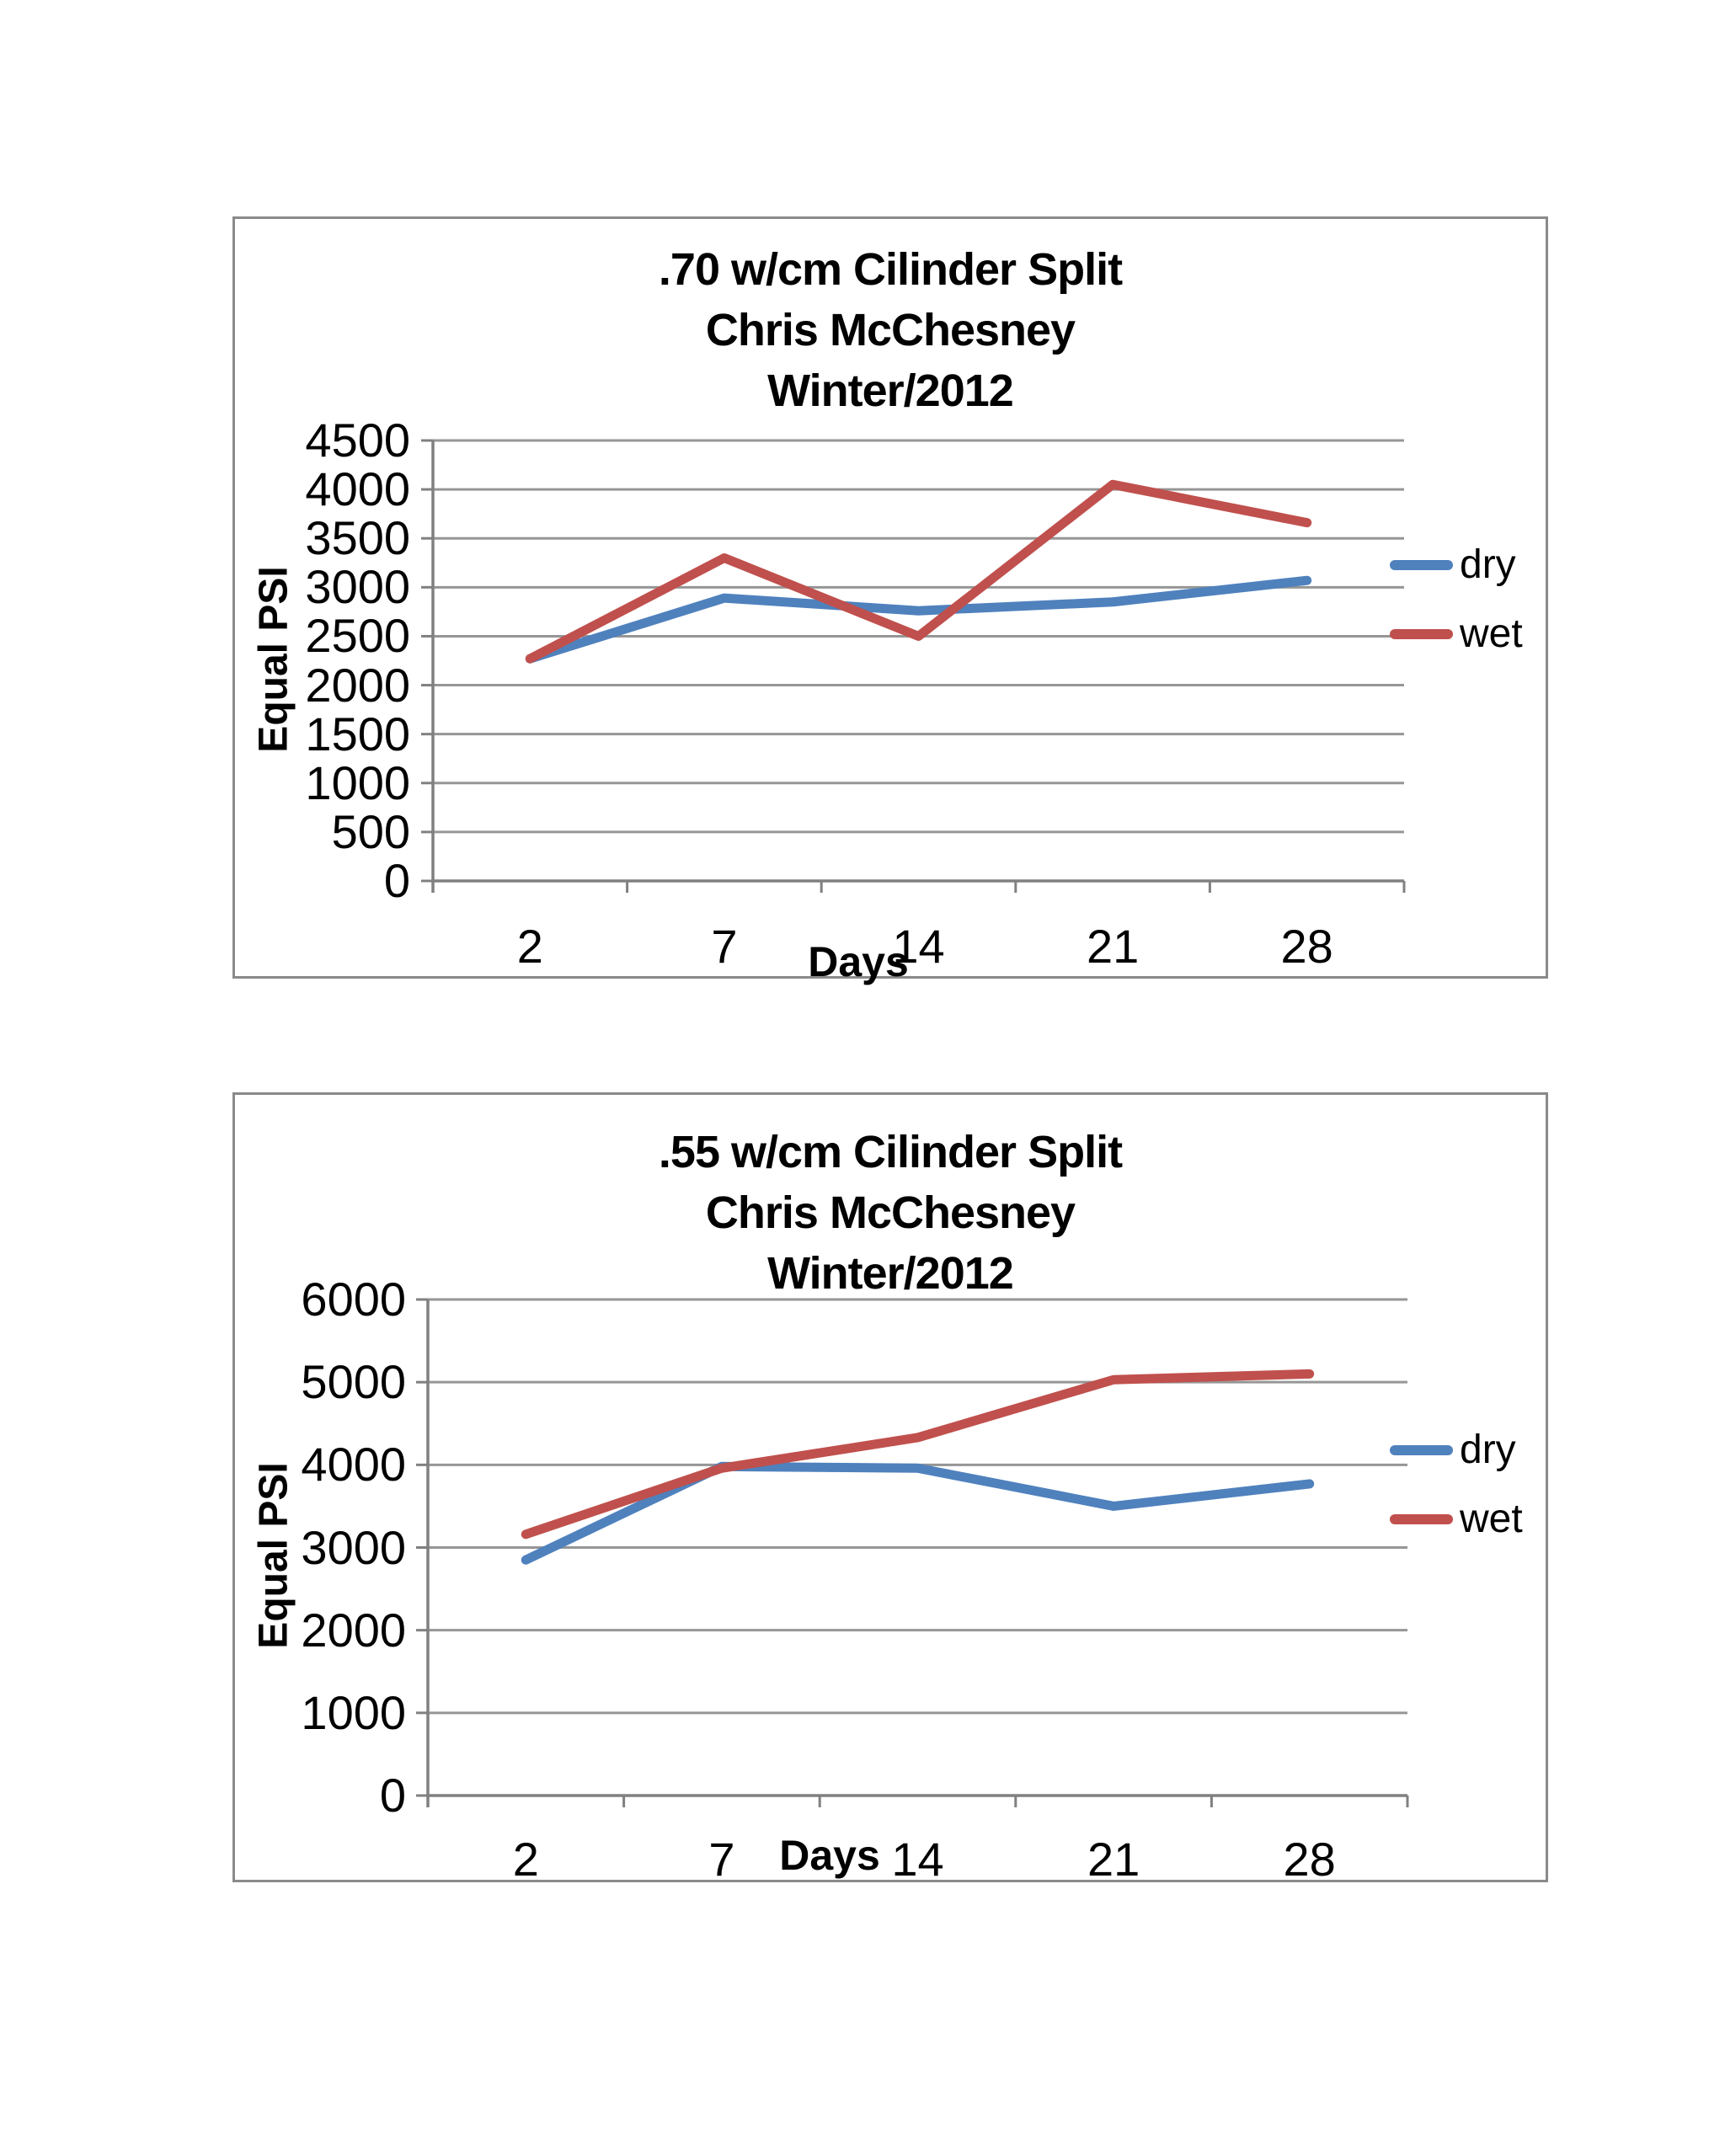 This screenshot has height=2156, width=1725. I want to click on y-tick-label: 2500, so click(357, 636).